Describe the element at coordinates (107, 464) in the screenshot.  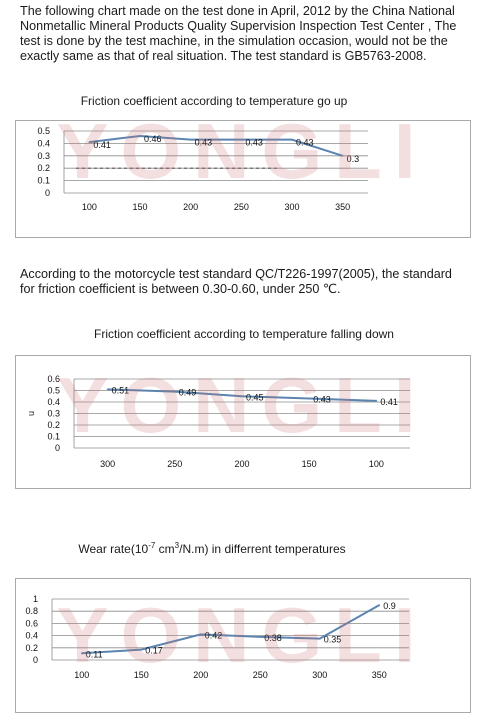
I see `chart2-xtick-label: 300` at that location.